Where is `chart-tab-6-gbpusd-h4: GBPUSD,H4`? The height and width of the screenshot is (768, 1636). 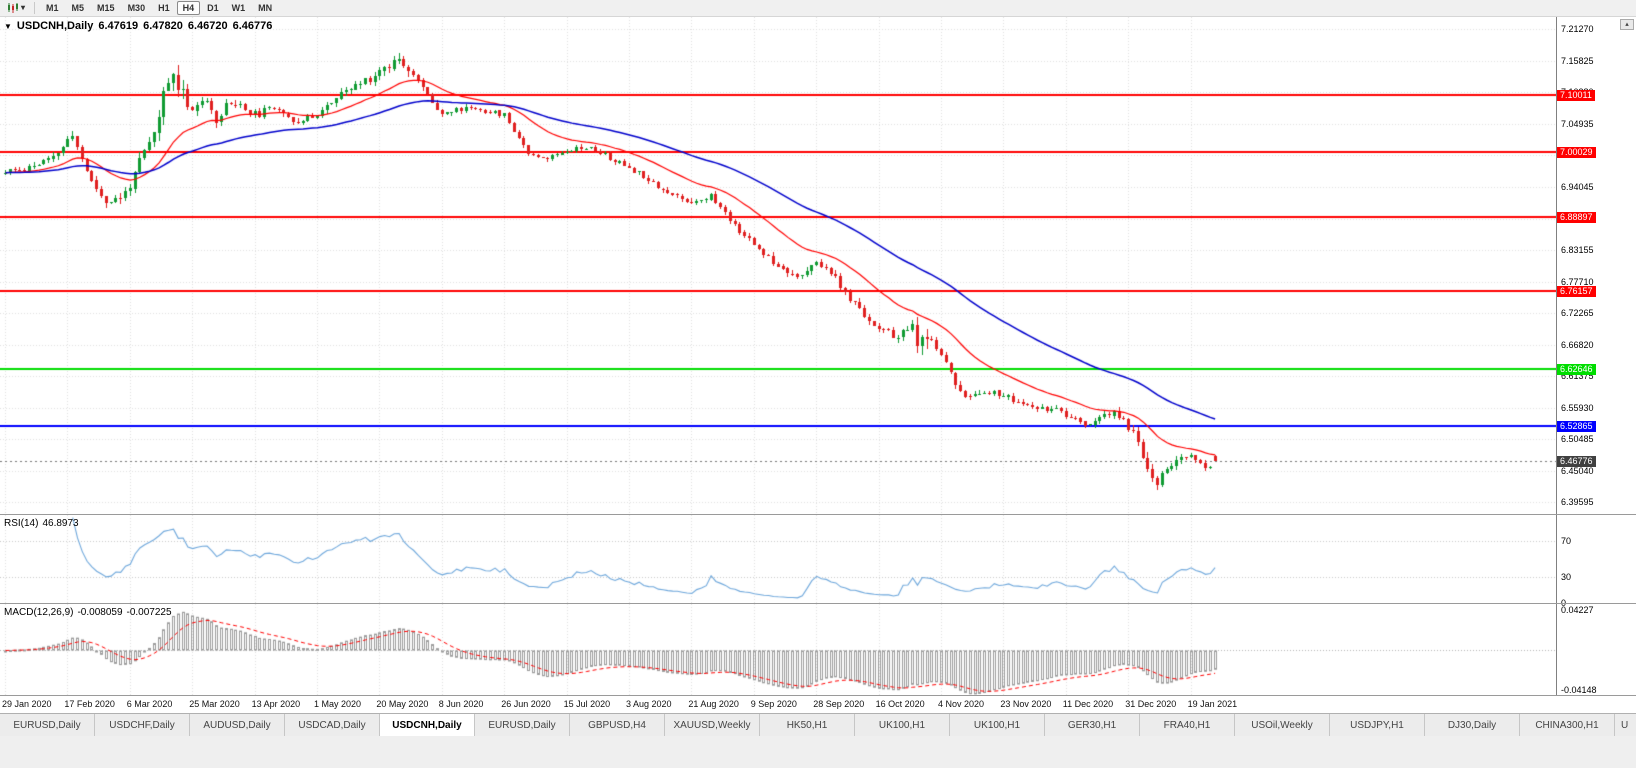
chart-tab-6-gbpusd-h4: GBPUSD,H4 is located at coordinates (617, 725).